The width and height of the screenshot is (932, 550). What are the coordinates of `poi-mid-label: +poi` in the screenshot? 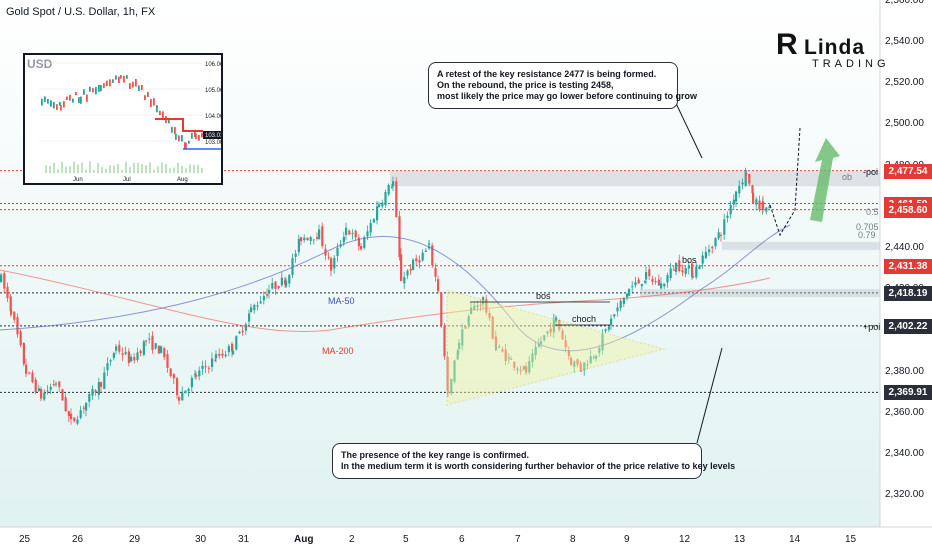 It's located at (872, 327).